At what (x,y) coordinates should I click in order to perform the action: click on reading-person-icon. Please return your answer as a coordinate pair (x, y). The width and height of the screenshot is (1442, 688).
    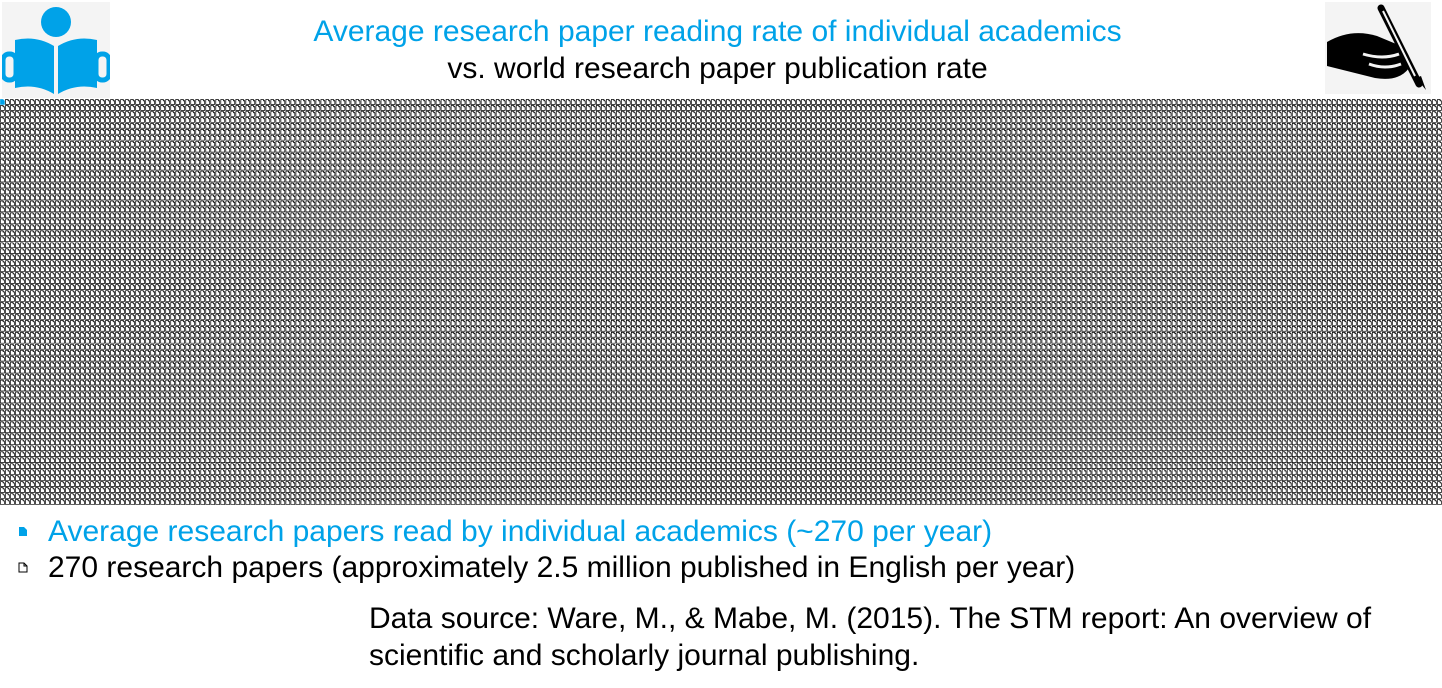
    Looking at the image, I should click on (56, 50).